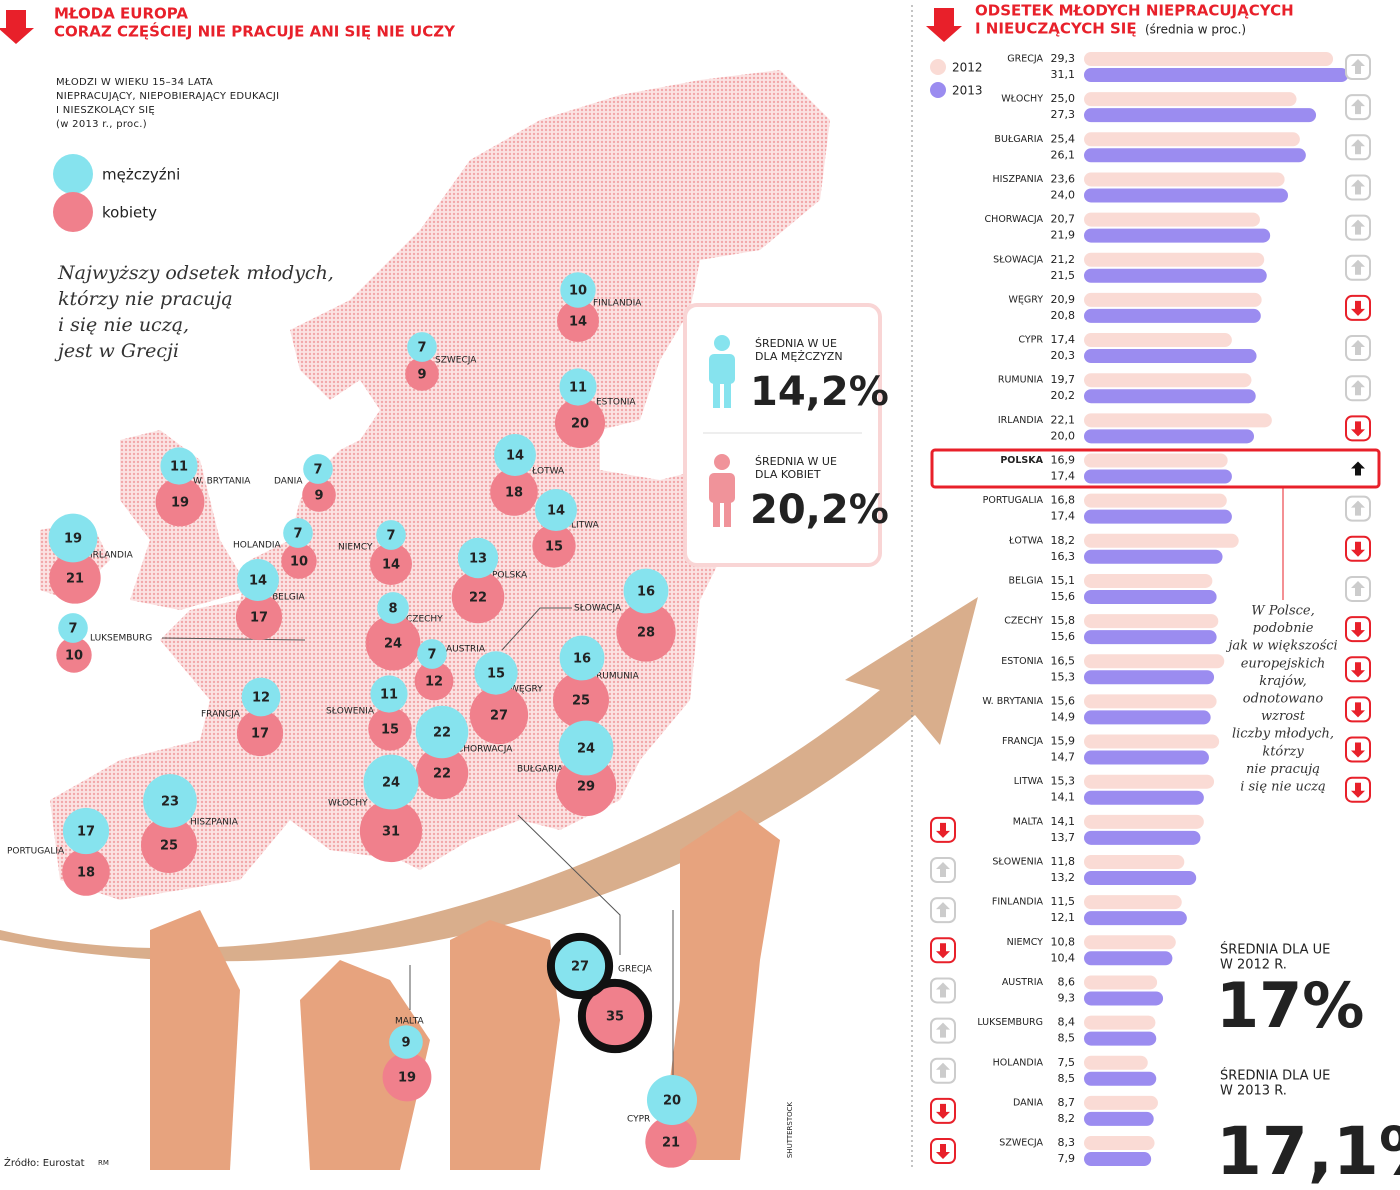 The width and height of the screenshot is (1400, 1190). Describe the element at coordinates (391, 832) in the screenshot. I see `bubble-value: 31` at that location.